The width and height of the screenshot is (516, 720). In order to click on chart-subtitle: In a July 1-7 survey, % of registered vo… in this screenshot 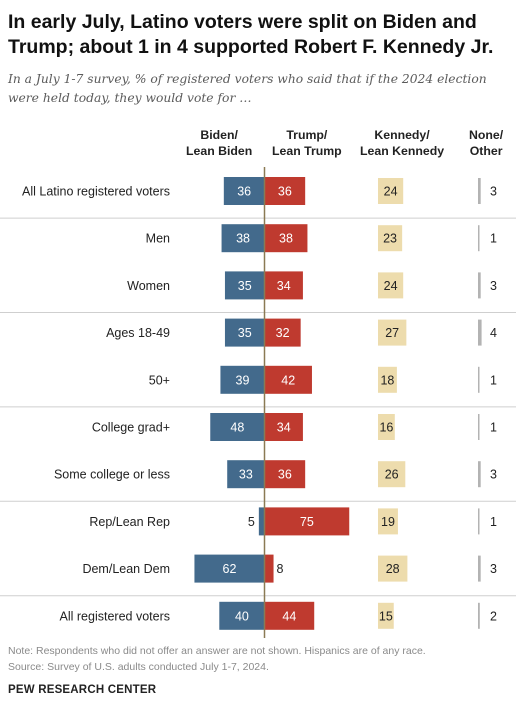, I will do `click(247, 88)`.